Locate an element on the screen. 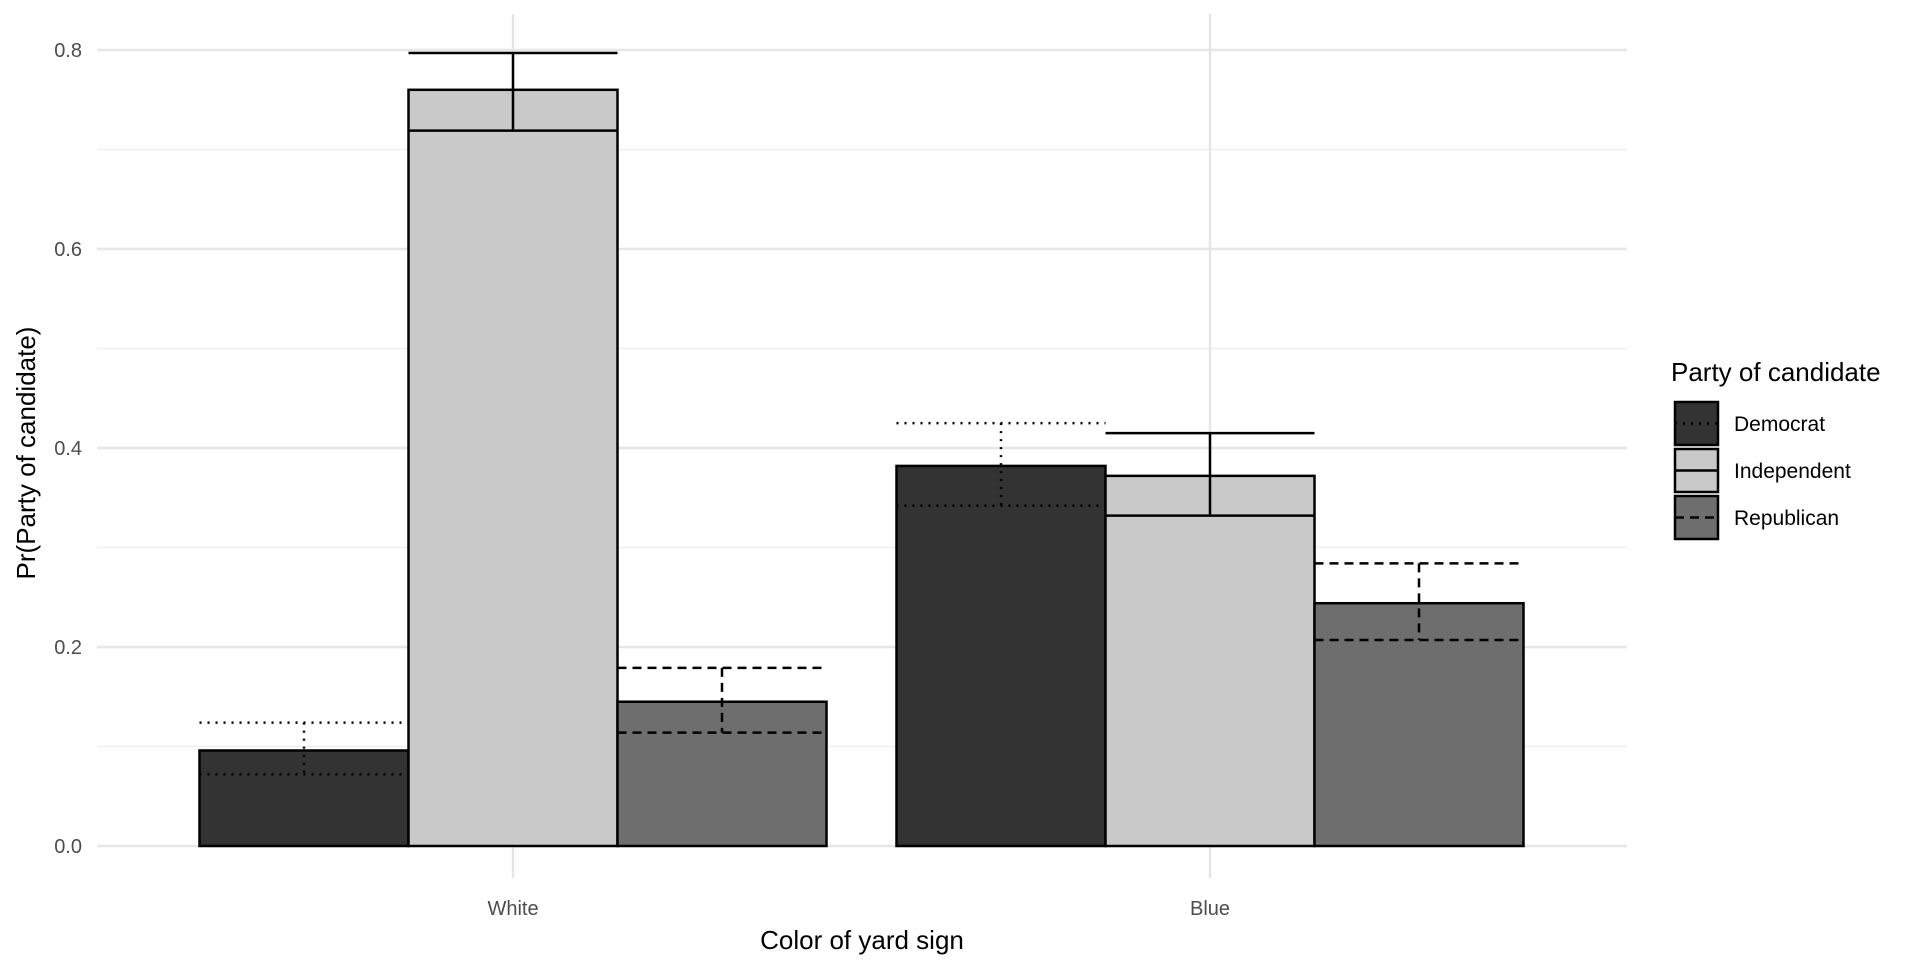 Image resolution: width=1920 pixels, height=960 pixels. legend-item-democrat: Democrat is located at coordinates (1749, 423).